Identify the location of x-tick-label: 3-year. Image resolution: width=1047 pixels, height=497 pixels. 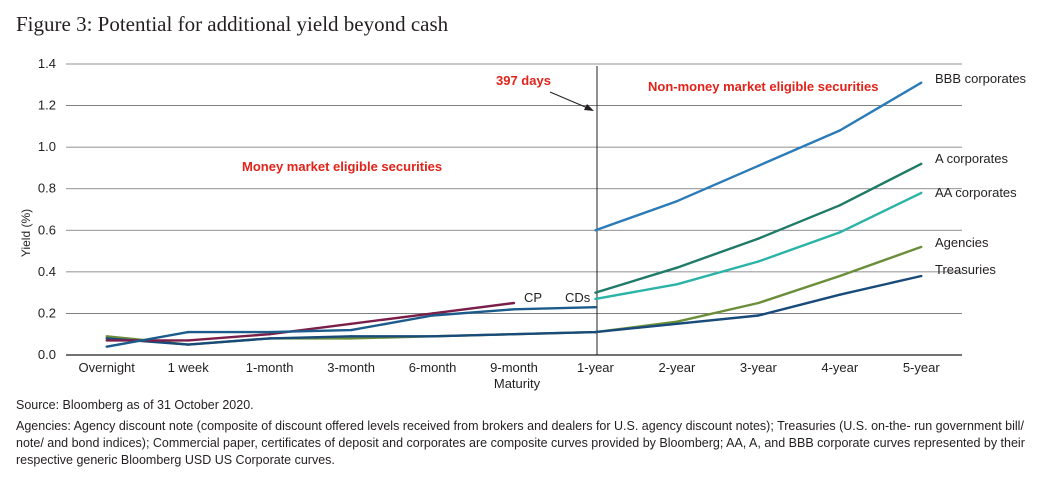
(759, 367).